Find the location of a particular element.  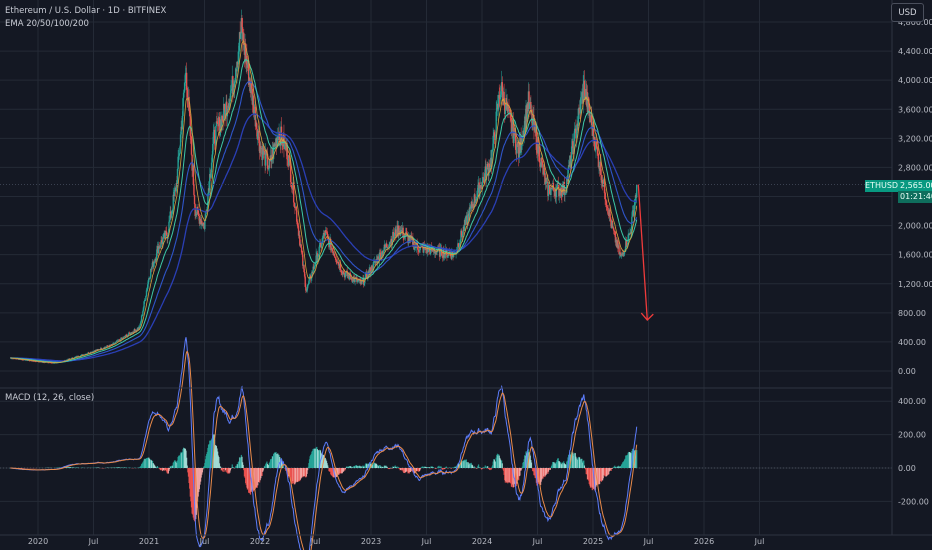

projection-arrow-line is located at coordinates (642, 252).